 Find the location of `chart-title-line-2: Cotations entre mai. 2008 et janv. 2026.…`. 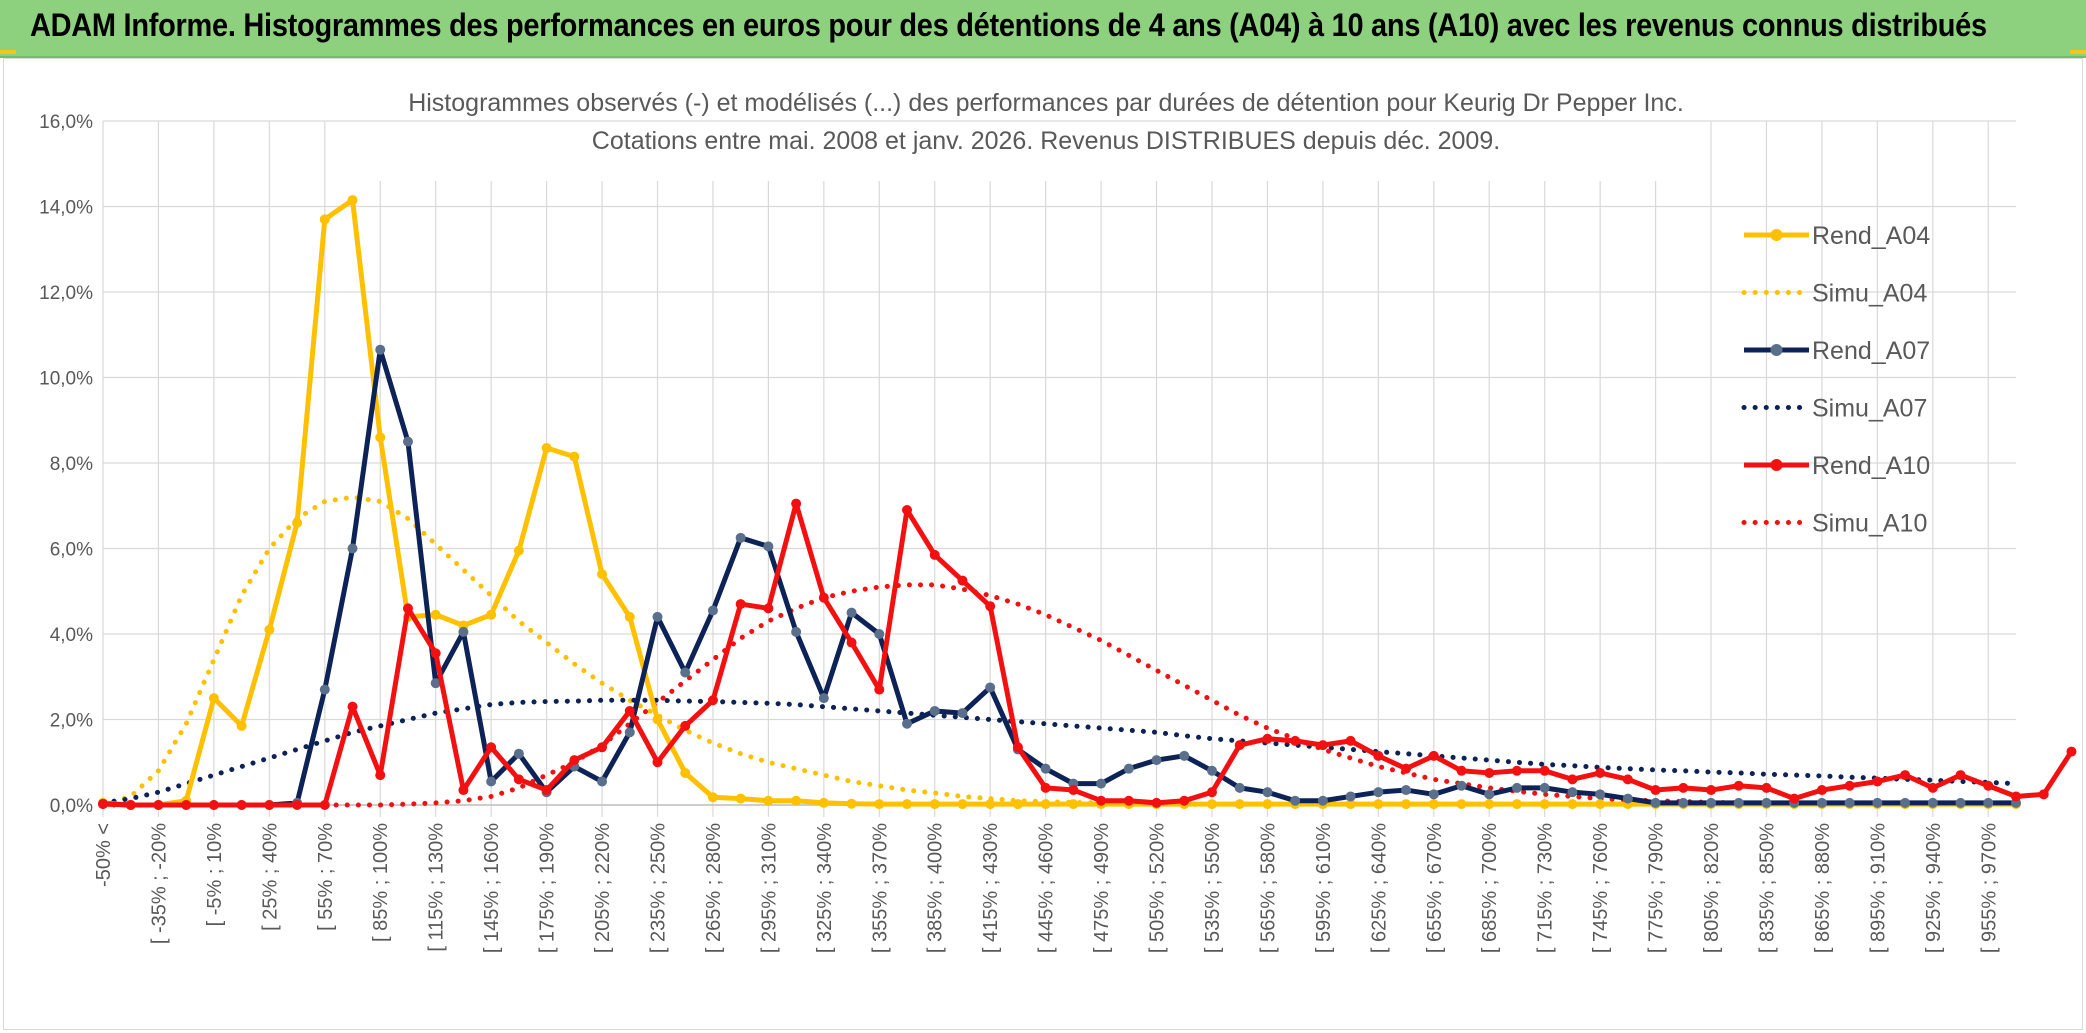

chart-title-line-2: Cotations entre mai. 2008 et janv. 2026.… is located at coordinates (1046, 141).